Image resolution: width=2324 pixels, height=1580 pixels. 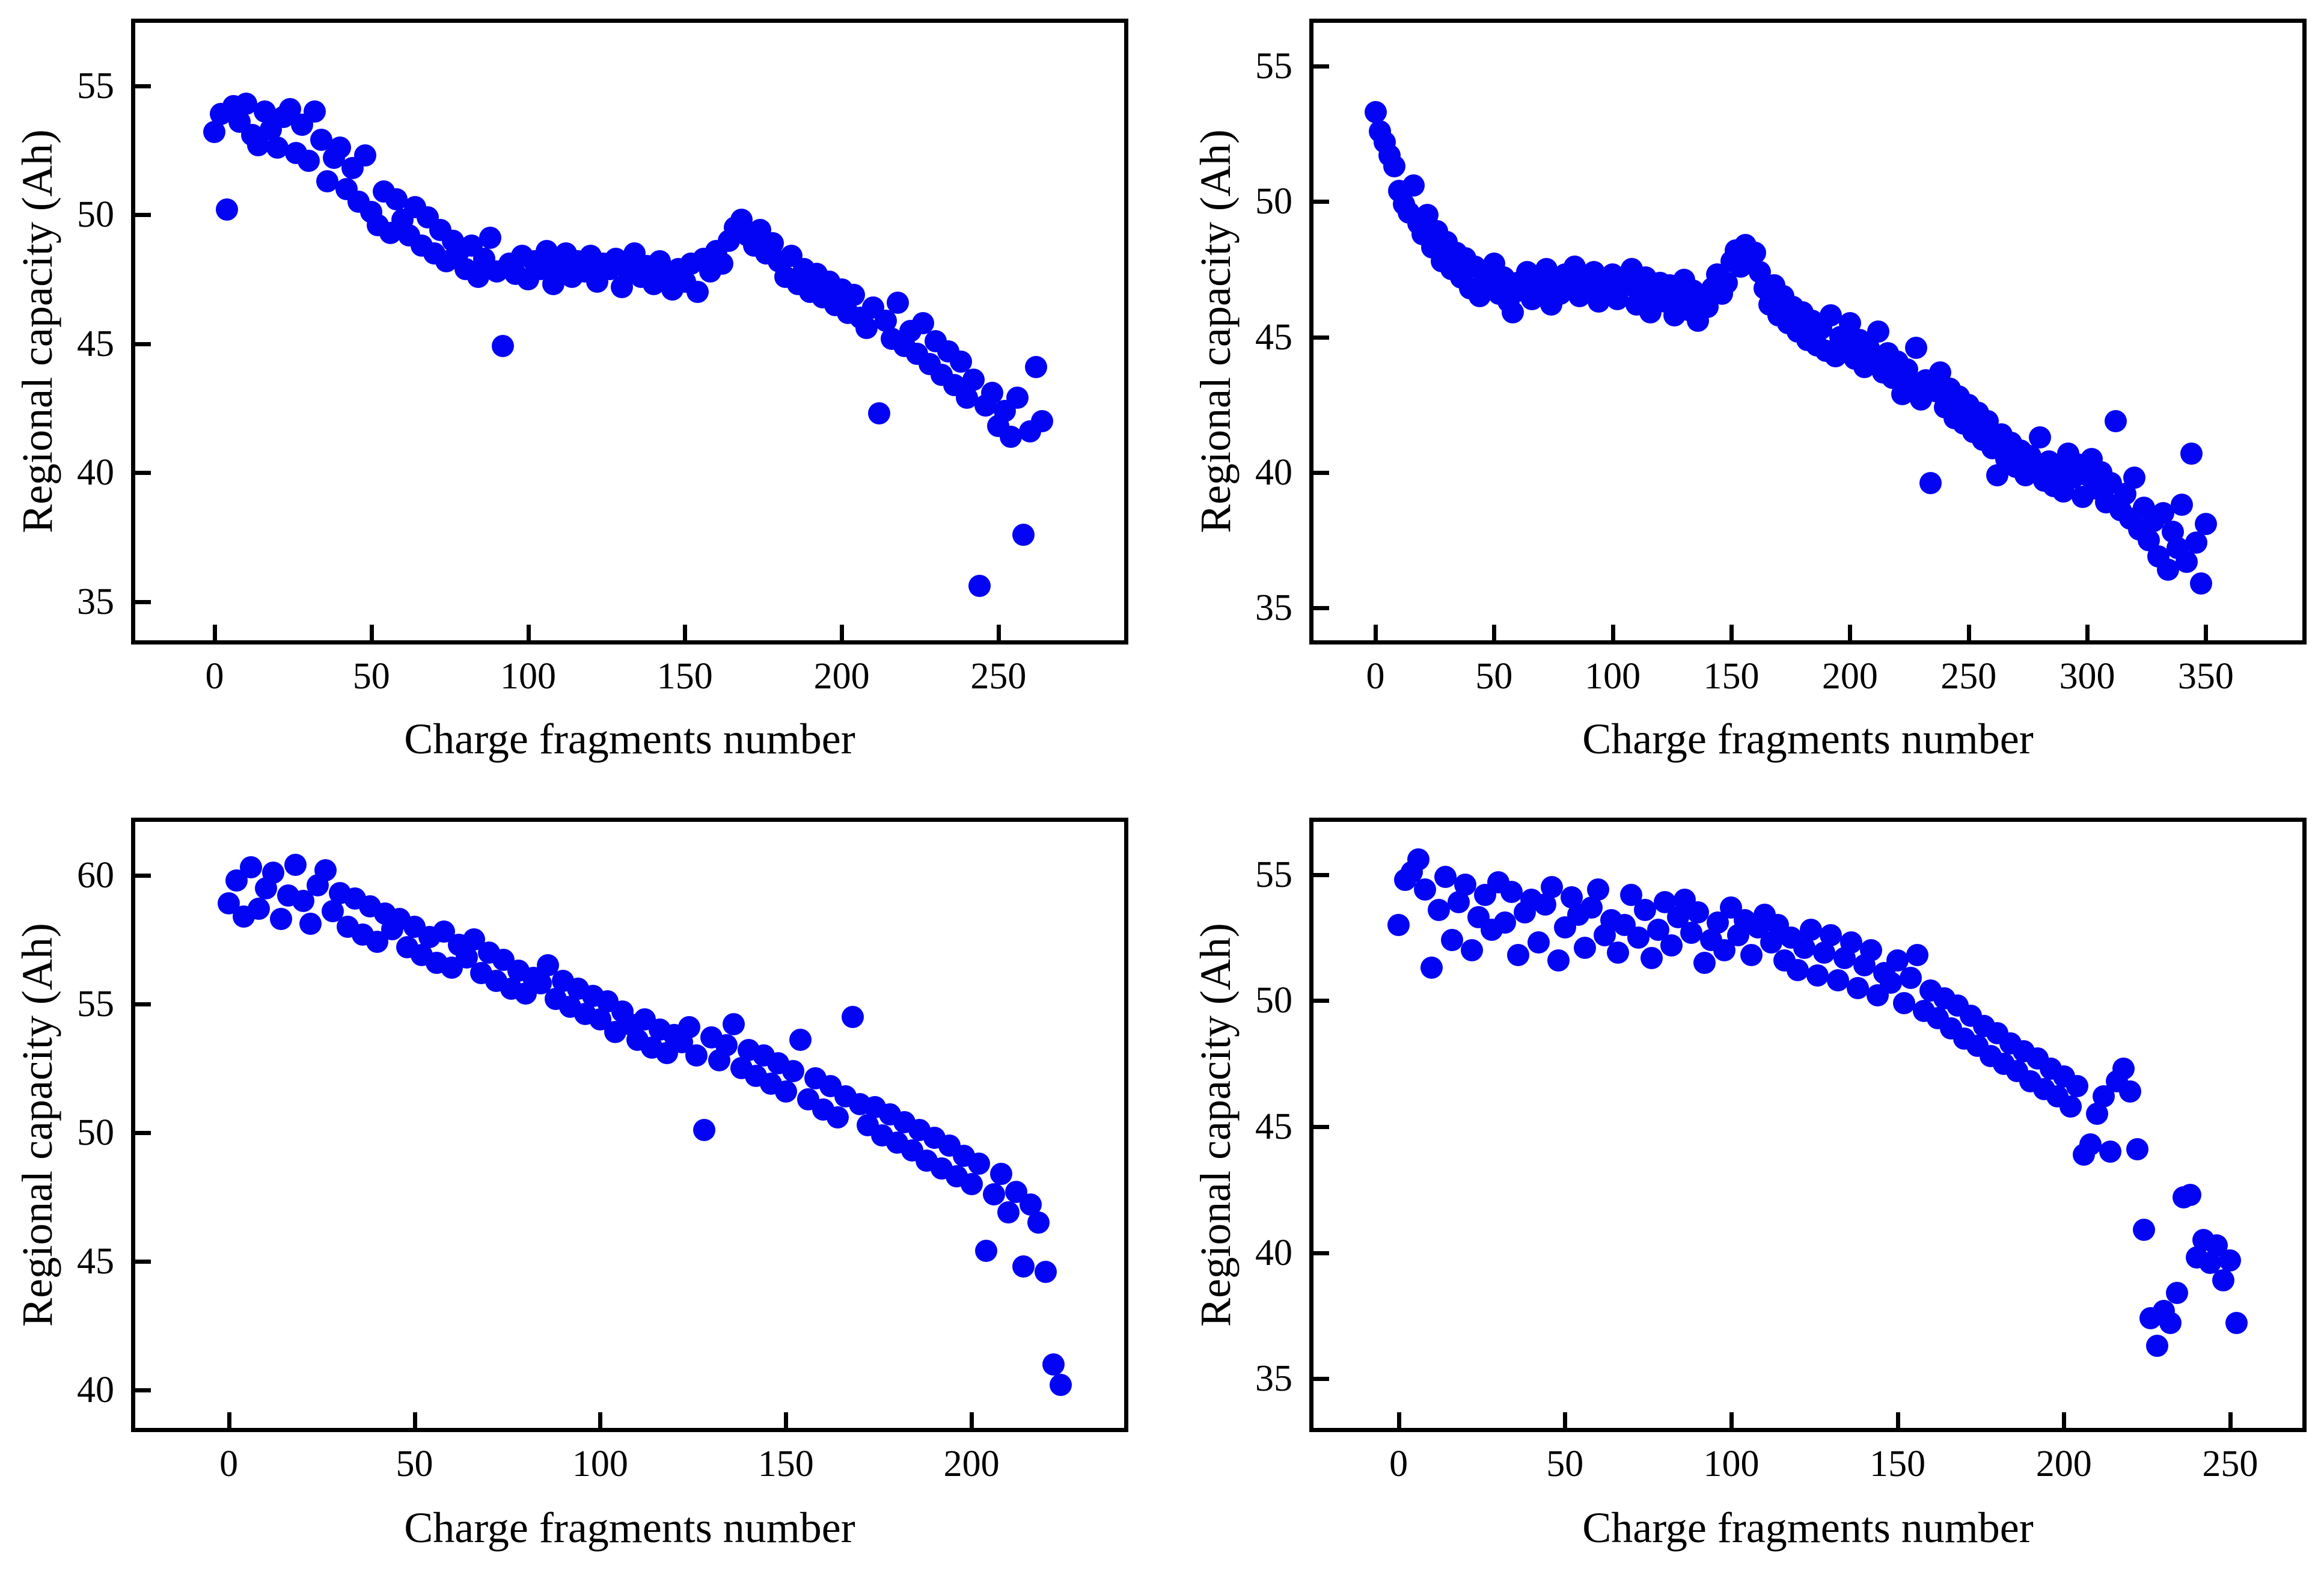 What do you see at coordinates (2230, 1464) in the screenshot?
I see `x-tick-label: 250` at bounding box center [2230, 1464].